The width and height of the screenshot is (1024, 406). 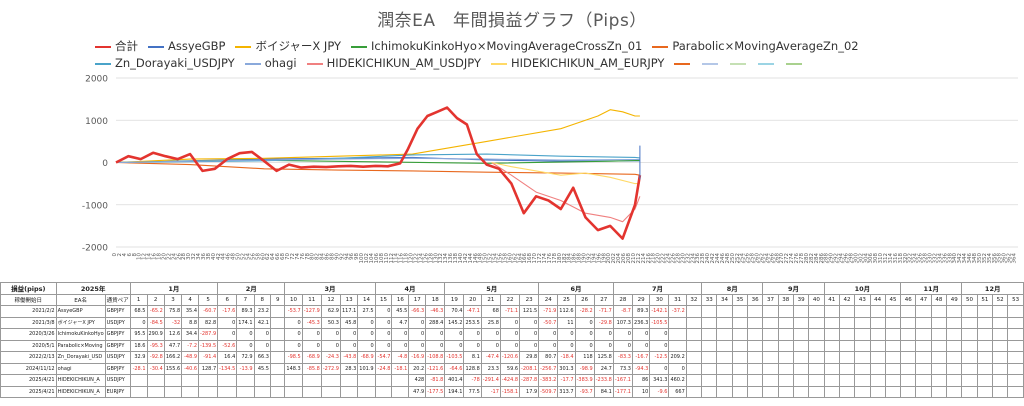 I want to click on value-cell: 45.5, so click(x=400, y=311).